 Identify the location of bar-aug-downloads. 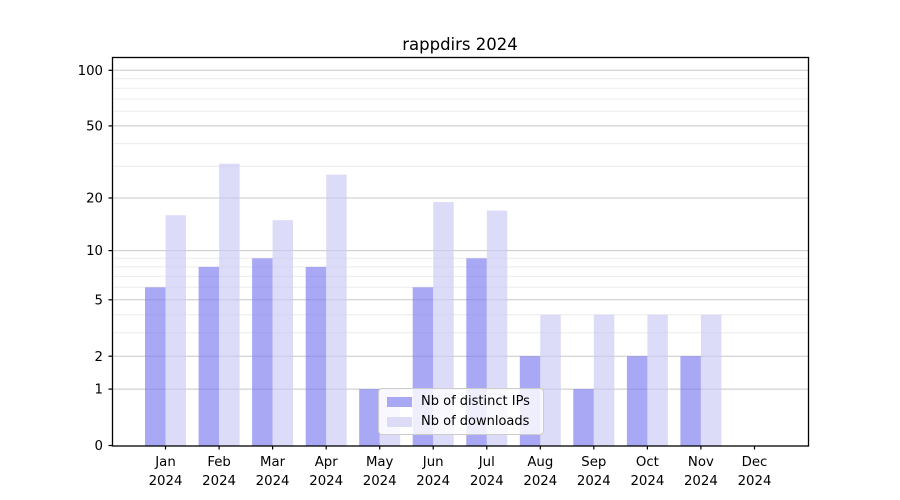
(550, 380).